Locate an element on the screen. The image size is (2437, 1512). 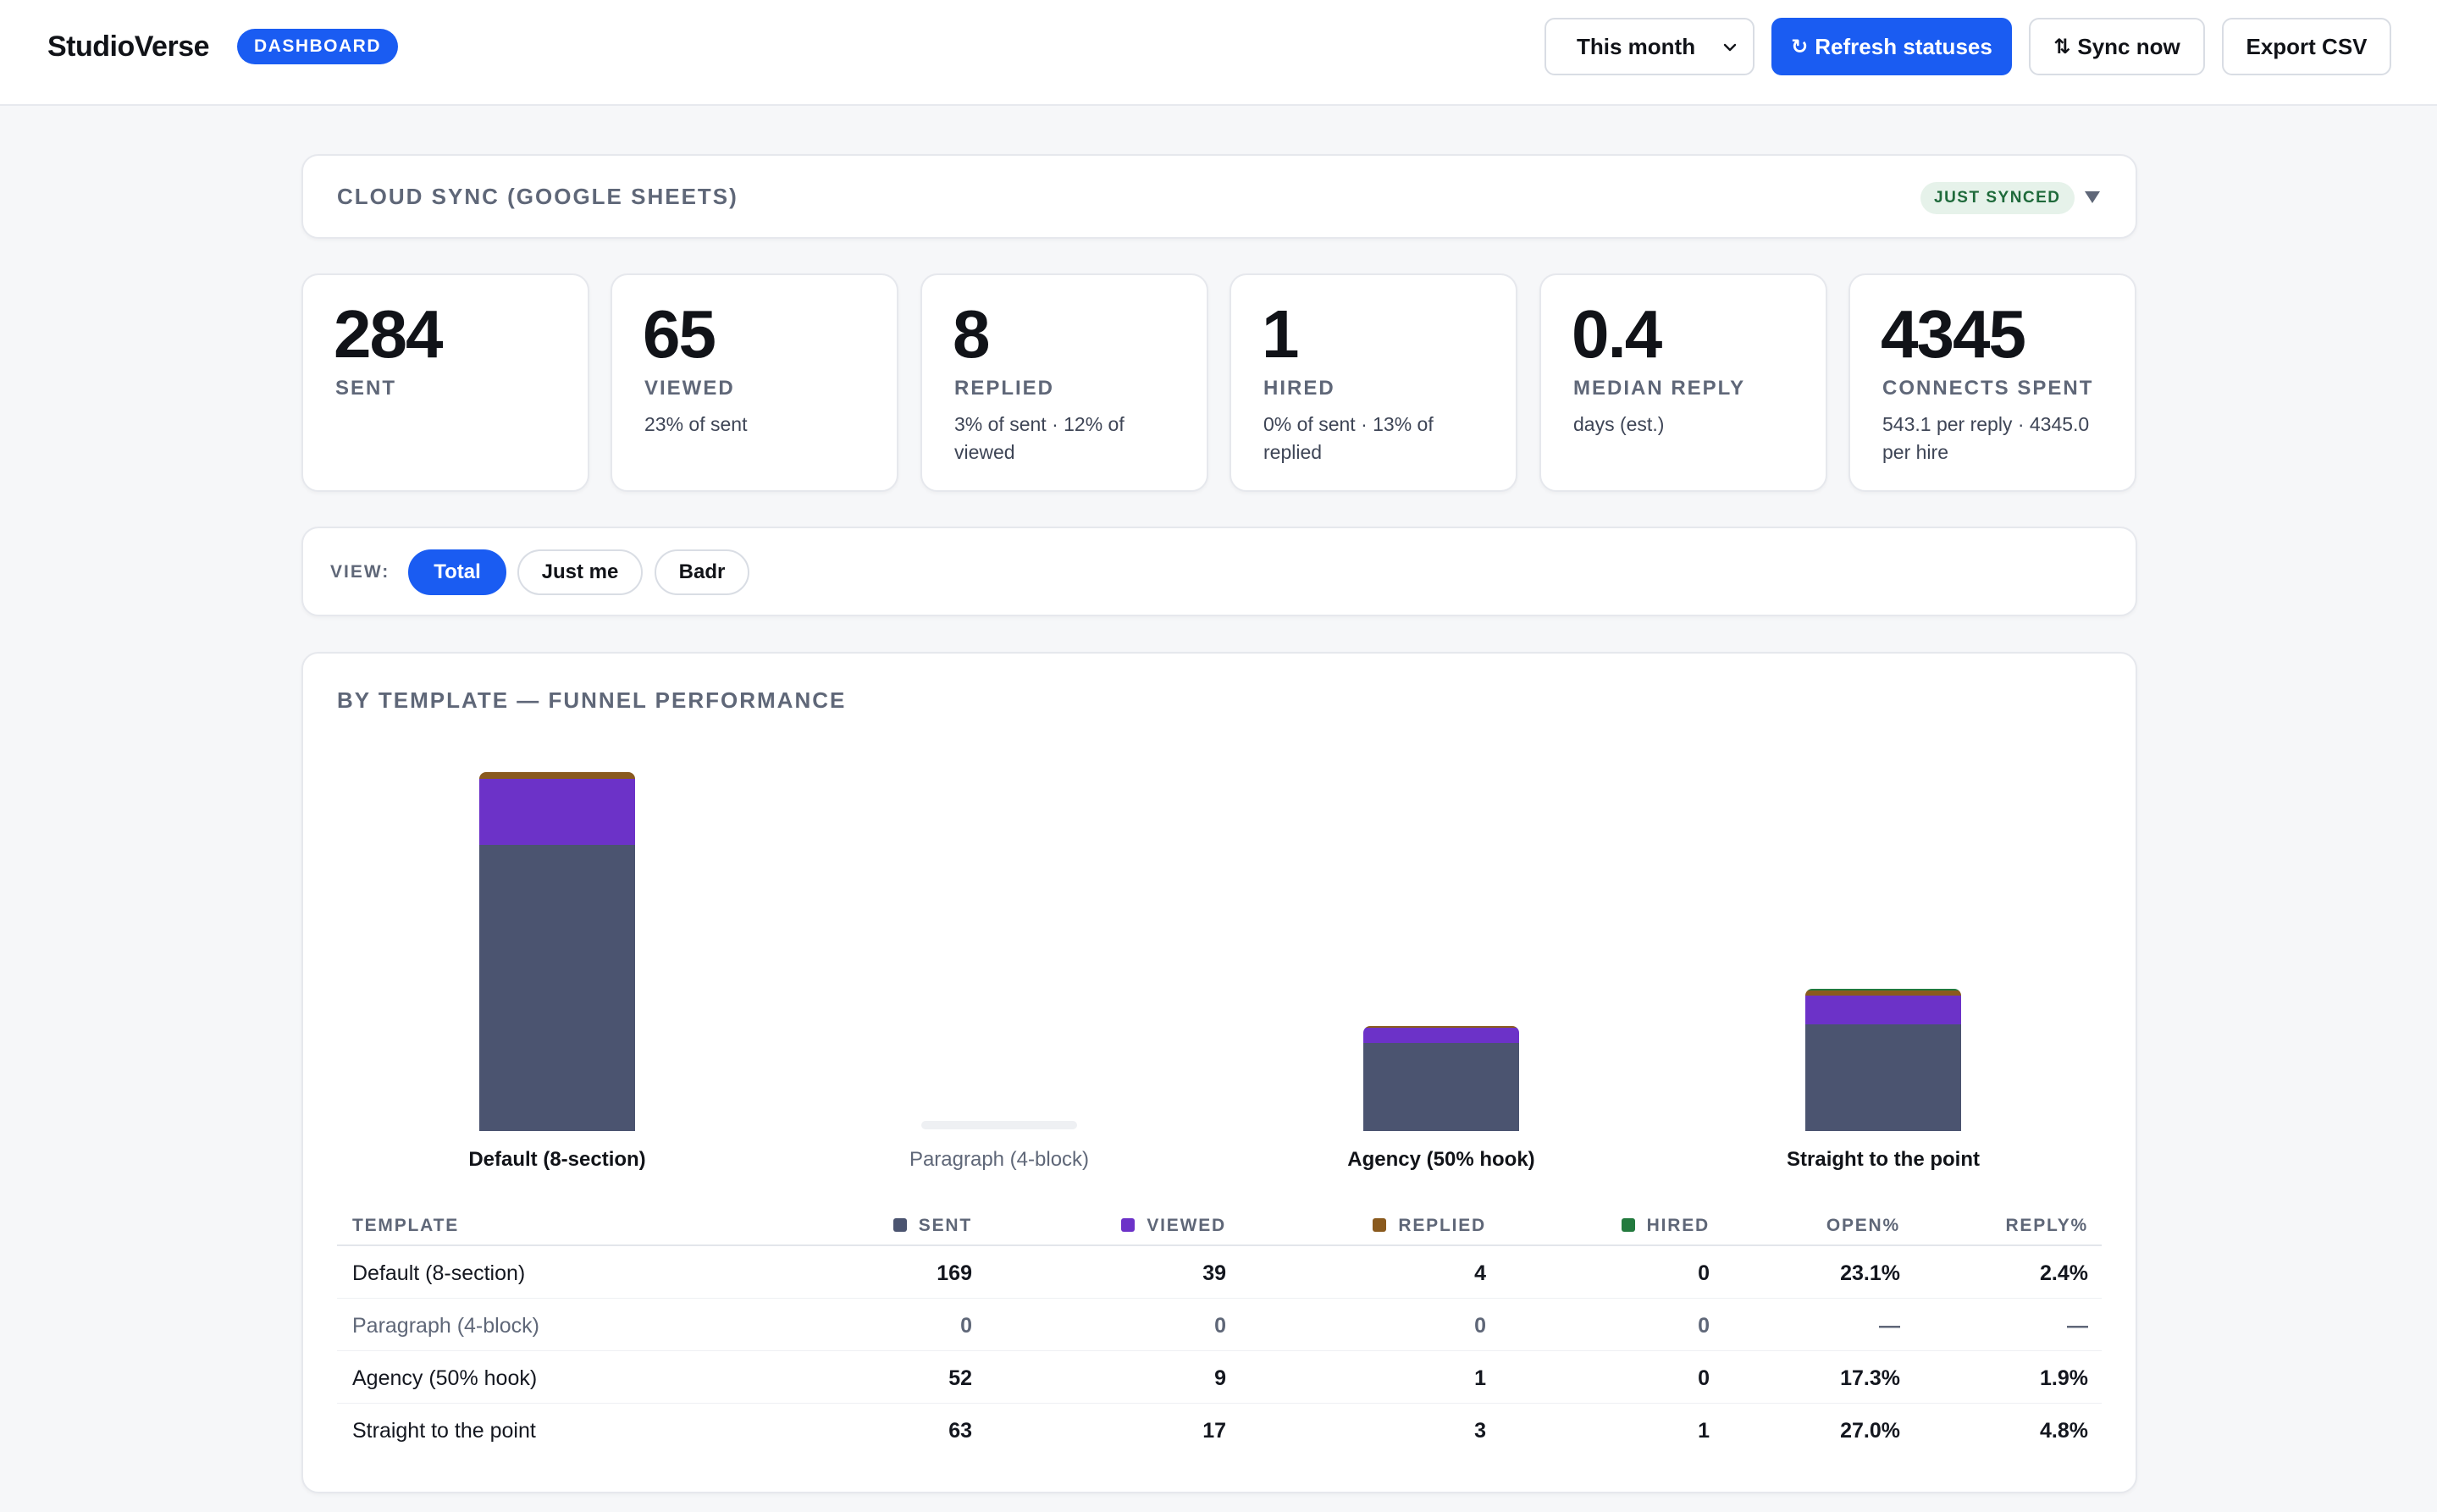
table-row: Agency (50% hook) 52 9 1 0 17.3% 1.9% is located at coordinates (1219, 1377).